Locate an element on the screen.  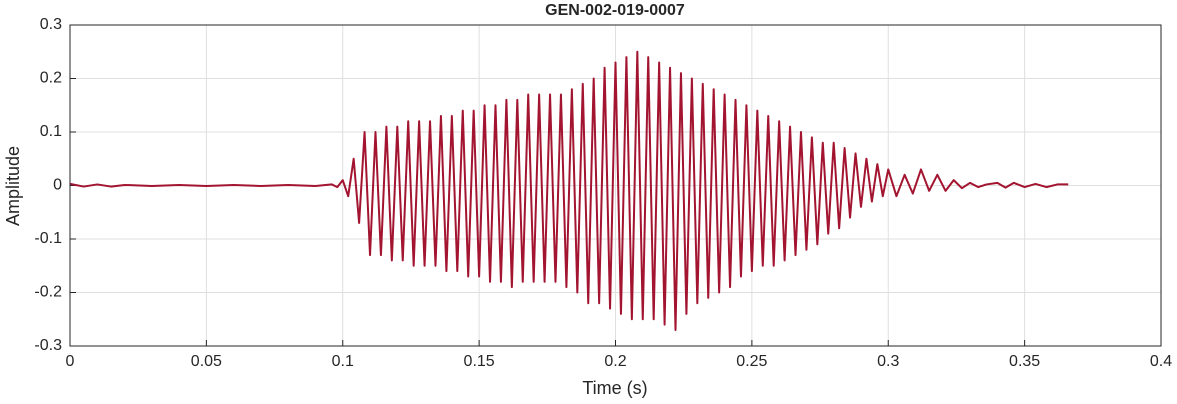
x-tick-label: 0.25 is located at coordinates (751, 361).